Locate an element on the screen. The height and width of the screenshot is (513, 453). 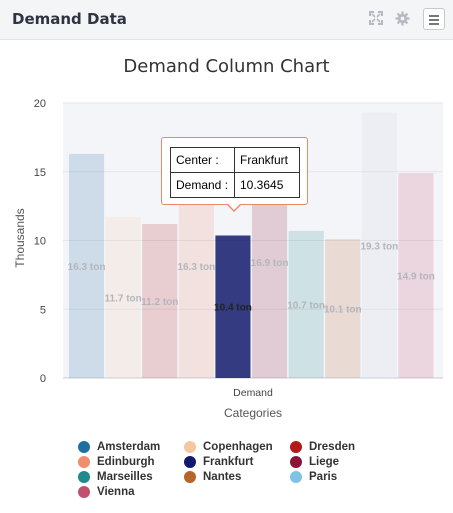
legend-label: Dresden is located at coordinates (332, 447).